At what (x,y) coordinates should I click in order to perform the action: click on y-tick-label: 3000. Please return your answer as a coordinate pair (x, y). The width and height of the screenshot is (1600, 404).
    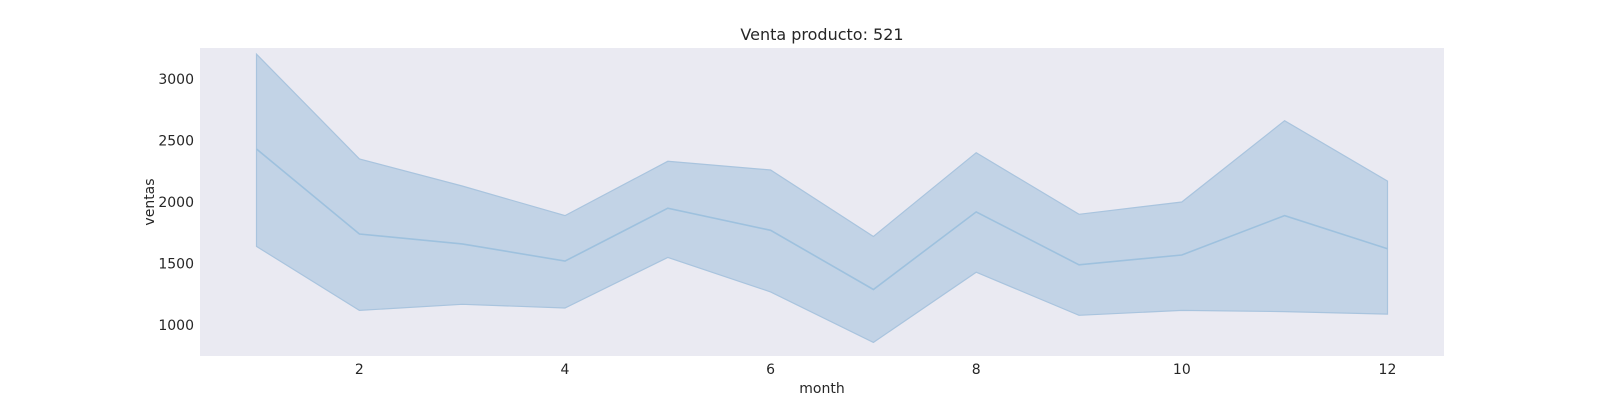
    Looking at the image, I should click on (176, 80).